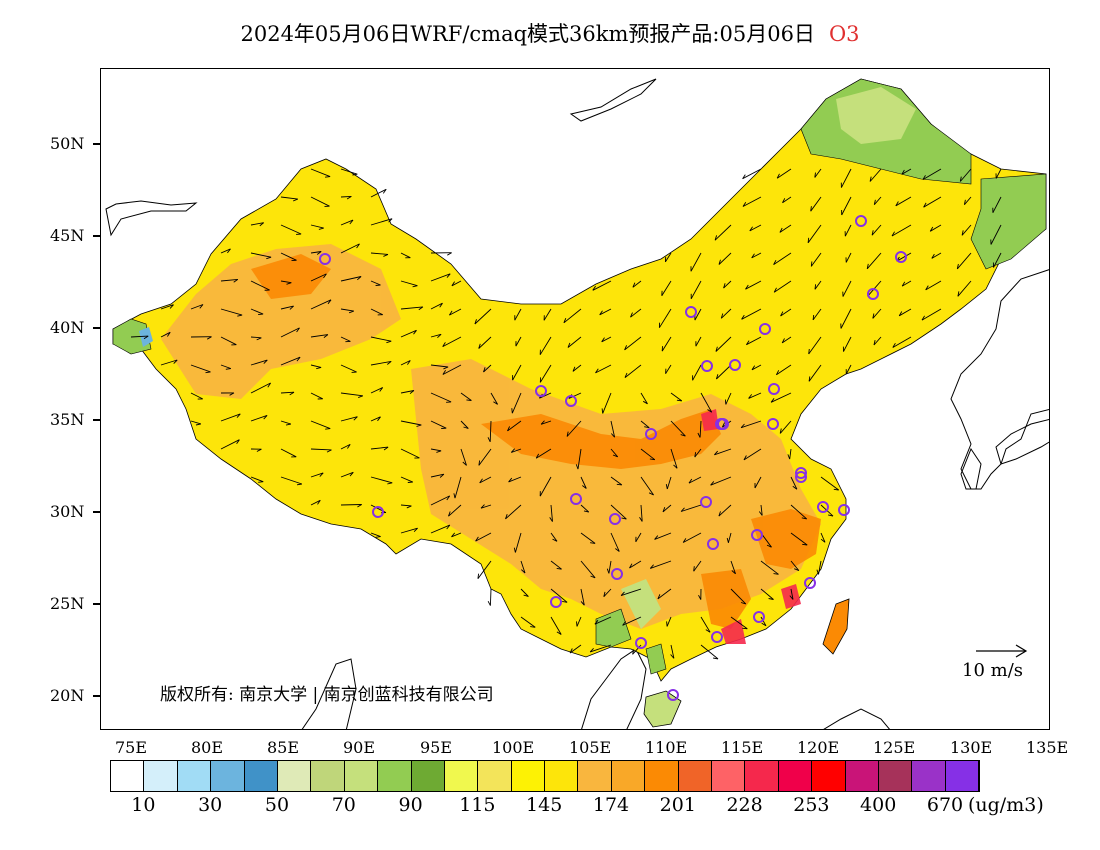  I want to click on lat-tick, so click(96, 144).